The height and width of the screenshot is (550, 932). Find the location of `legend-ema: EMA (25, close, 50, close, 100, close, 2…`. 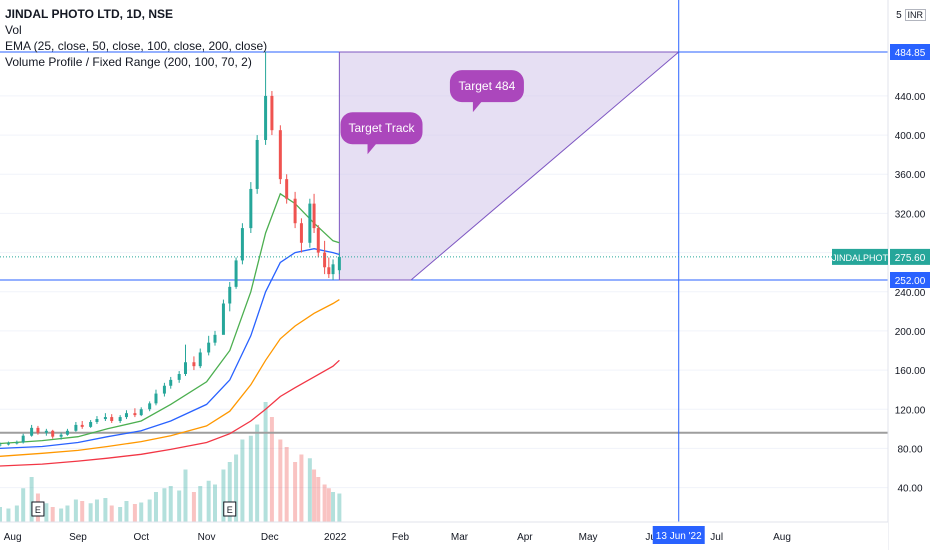

legend-ema: EMA (25, close, 50, close, 100, close, 2… is located at coordinates (136, 46).